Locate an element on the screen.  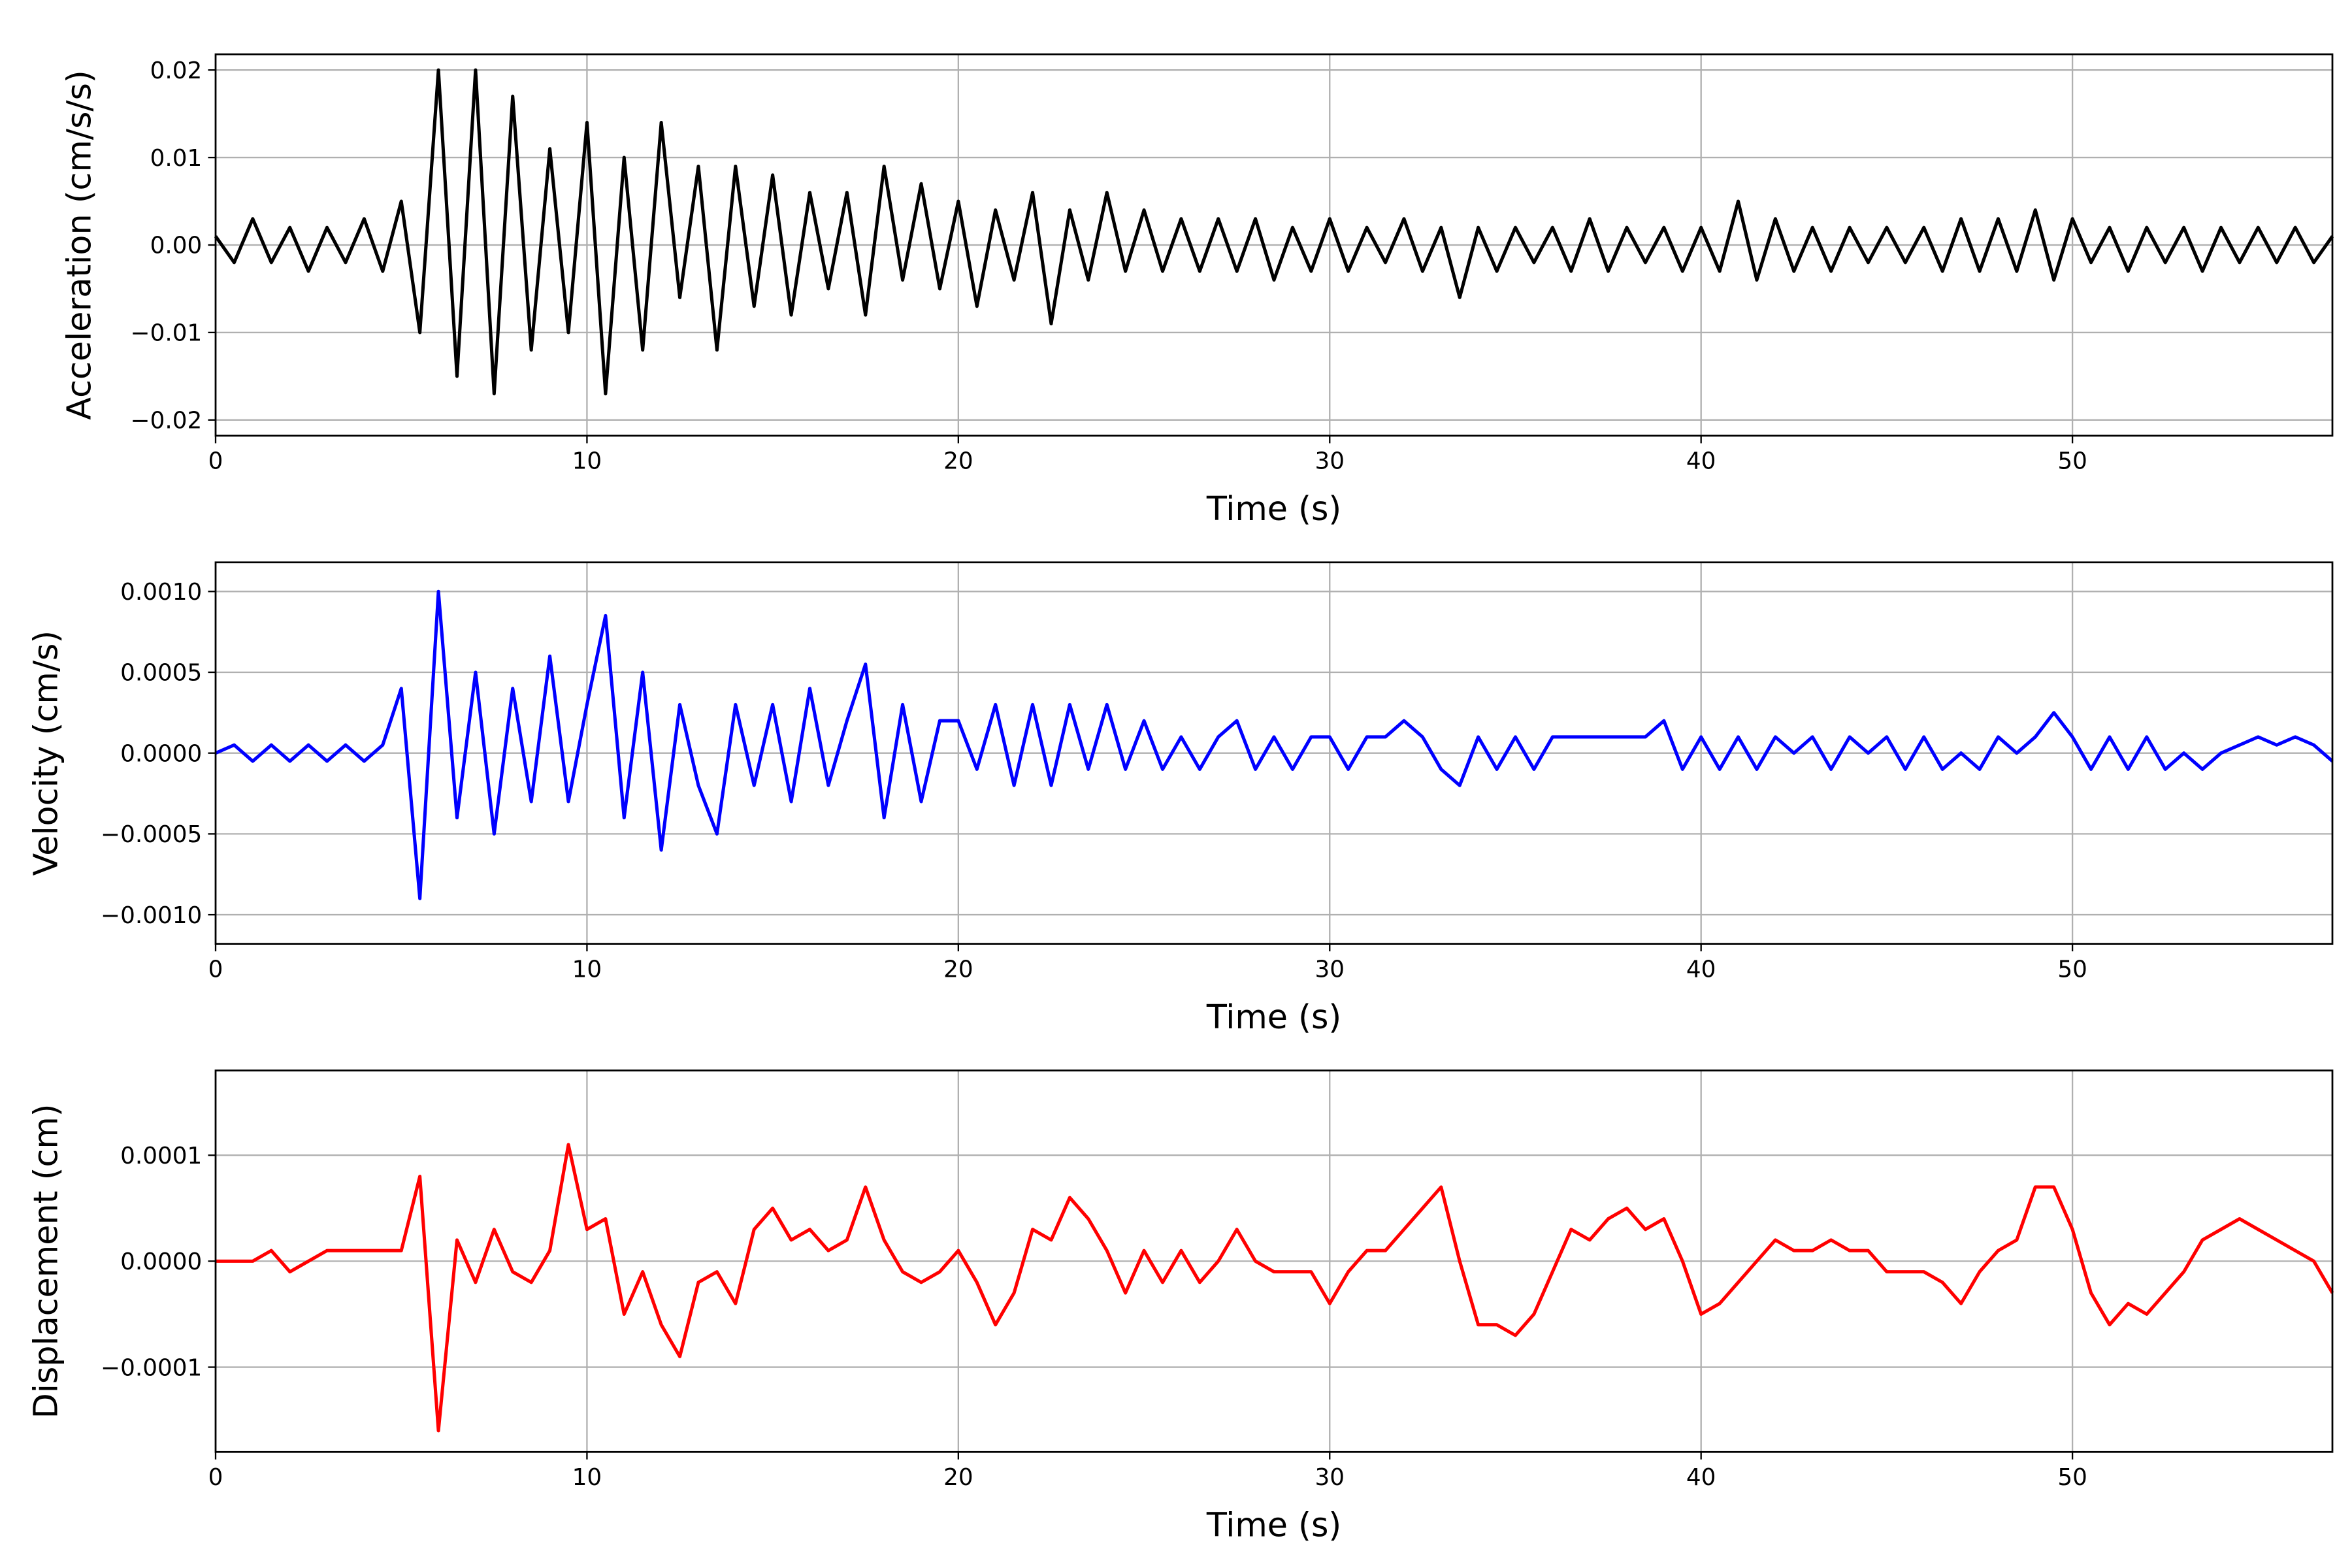
y-tick-label: 0.0001 is located at coordinates (161, 1156).